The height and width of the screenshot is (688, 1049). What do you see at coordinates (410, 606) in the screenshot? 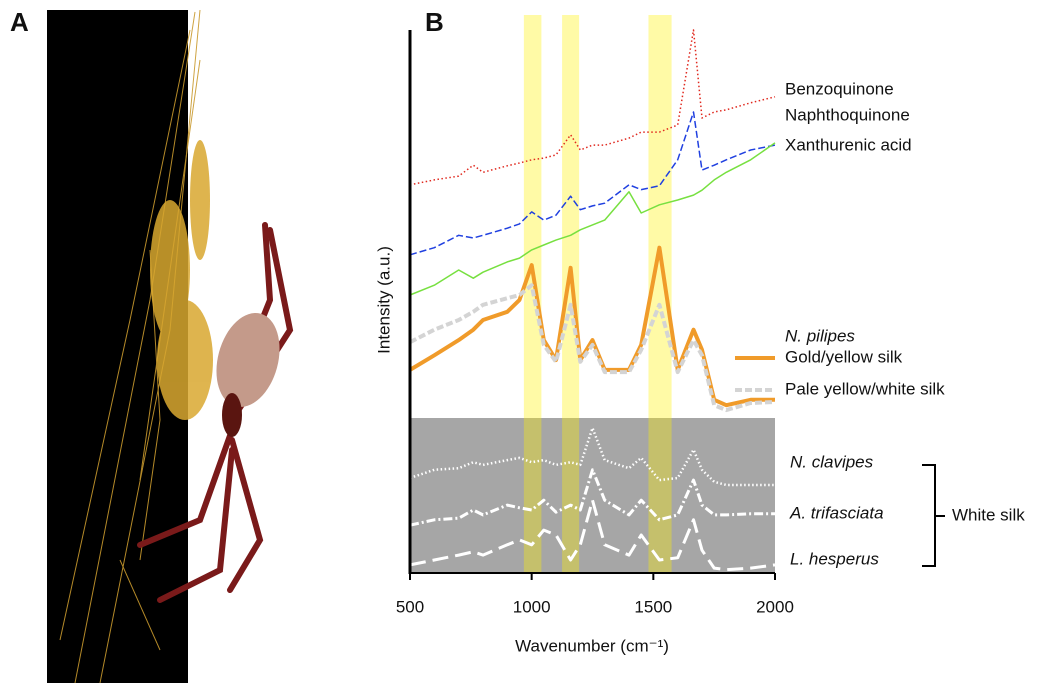
I see `x-tick-label: 500` at bounding box center [410, 606].